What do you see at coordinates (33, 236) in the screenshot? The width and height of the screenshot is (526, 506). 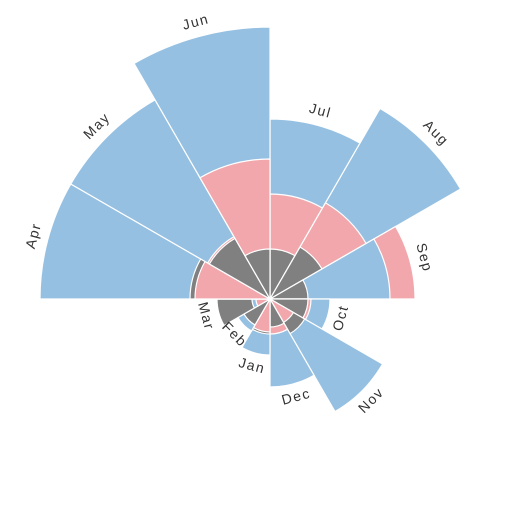 I see `month-label-apr: Apr` at bounding box center [33, 236].